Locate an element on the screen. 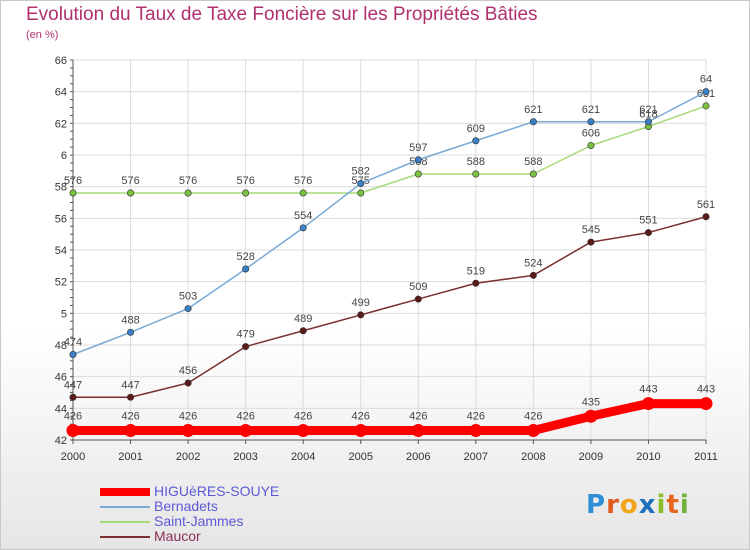 Image resolution: width=750 pixels, height=550 pixels. data-label: 456 is located at coordinates (188, 371).